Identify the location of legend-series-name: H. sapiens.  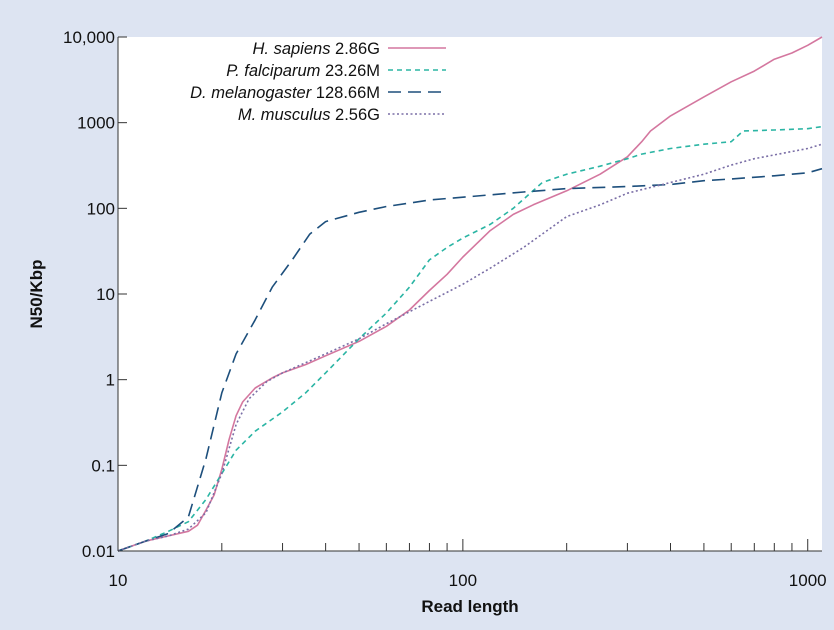
(291, 49).